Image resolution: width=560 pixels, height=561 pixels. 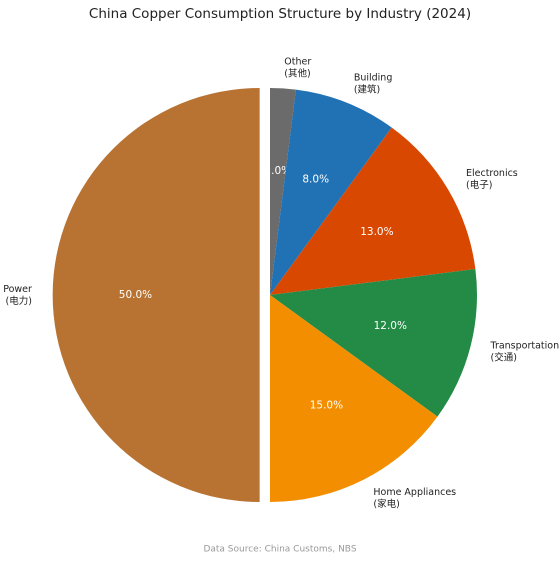 What do you see at coordinates (525, 351) in the screenshot?
I see `slice-label: Transportation (交通)` at bounding box center [525, 351].